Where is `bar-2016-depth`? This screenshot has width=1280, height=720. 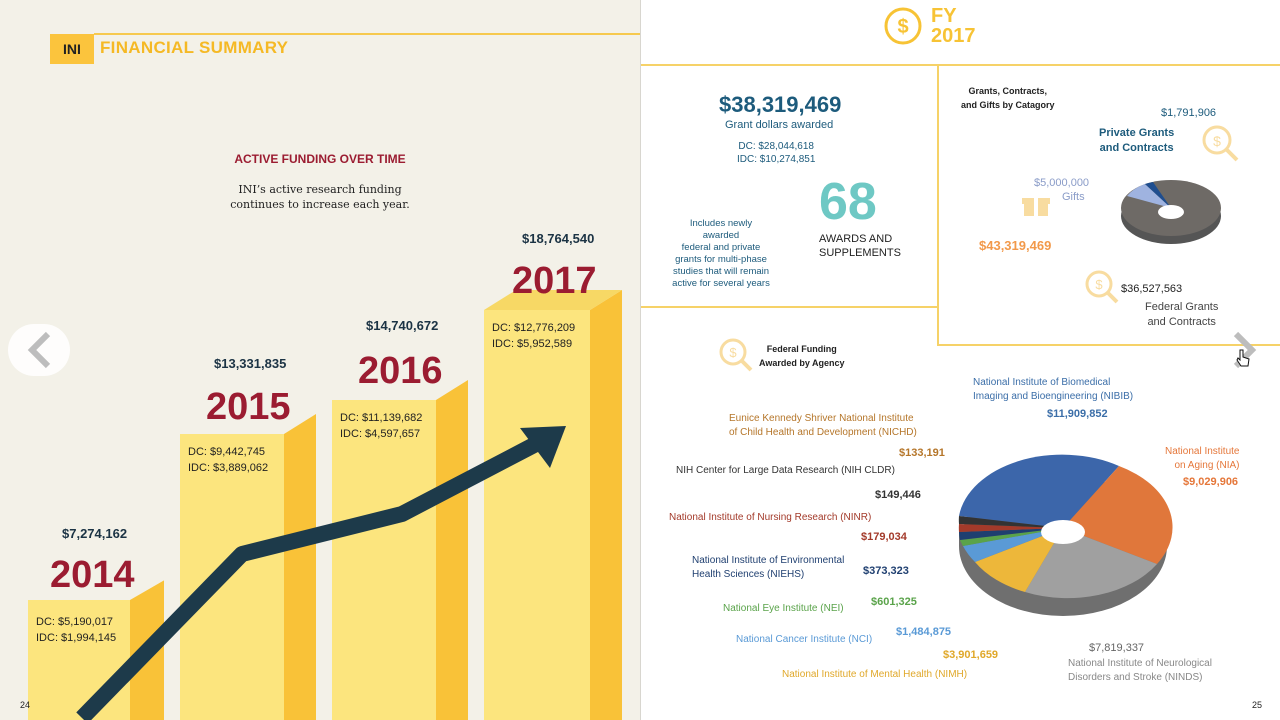 bar-2016-depth is located at coordinates (452, 550).